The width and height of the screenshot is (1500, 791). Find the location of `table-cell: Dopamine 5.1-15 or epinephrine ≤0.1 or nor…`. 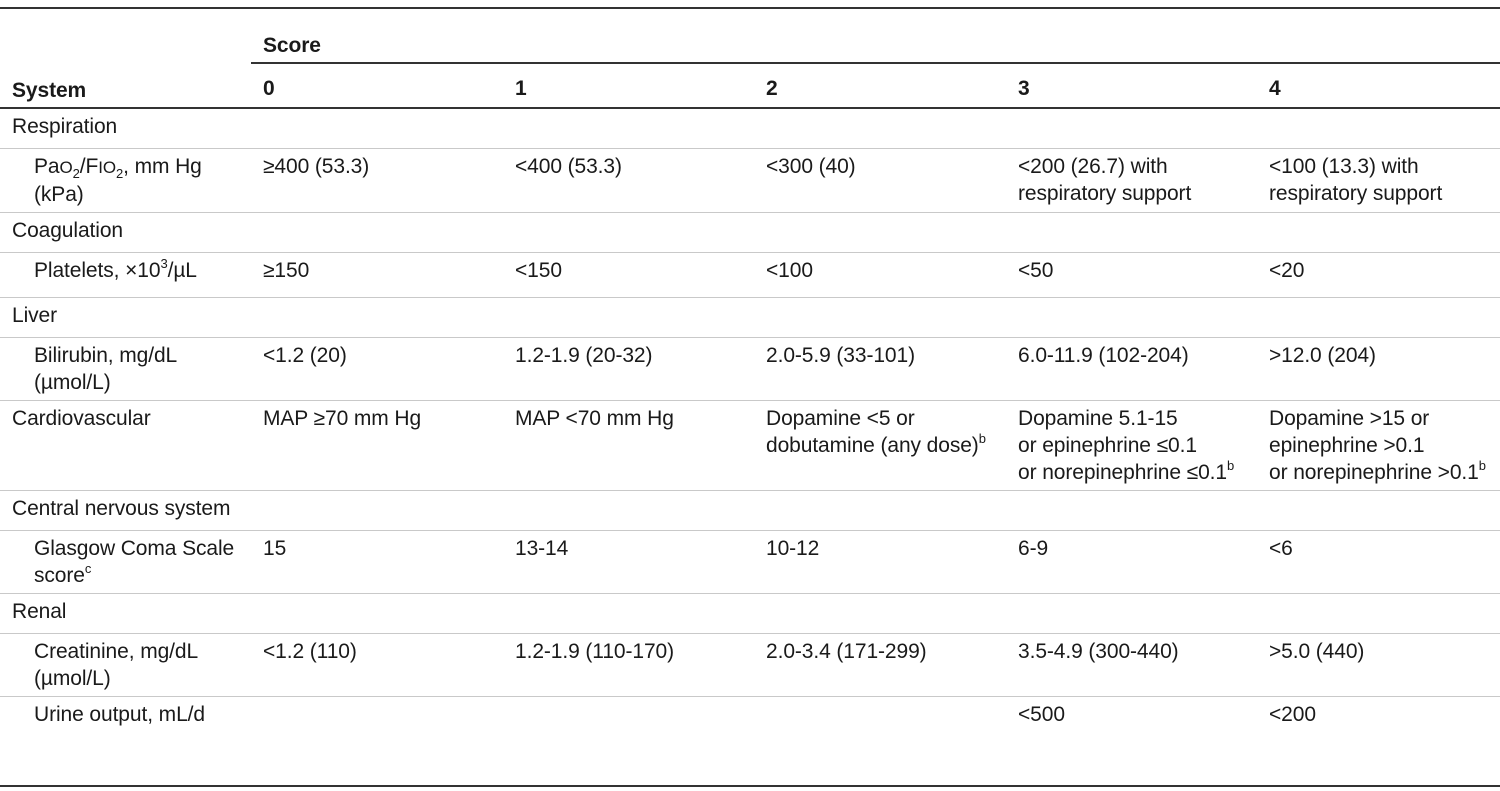

table-cell: Dopamine 5.1-15 or epinephrine ≤0.1 or nor… is located at coordinates (1131, 445).